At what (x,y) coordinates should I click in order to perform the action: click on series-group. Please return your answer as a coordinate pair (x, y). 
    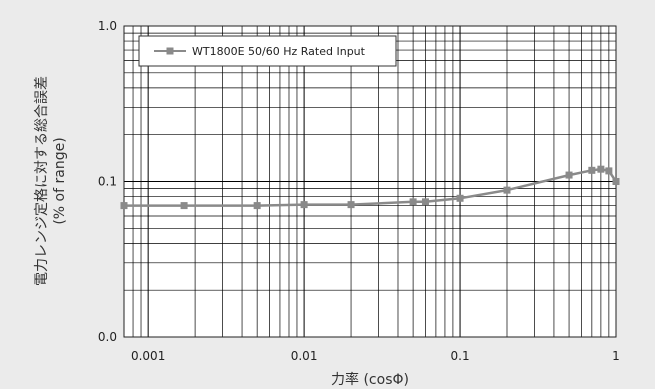
    Looking at the image, I should click on (370, 187).